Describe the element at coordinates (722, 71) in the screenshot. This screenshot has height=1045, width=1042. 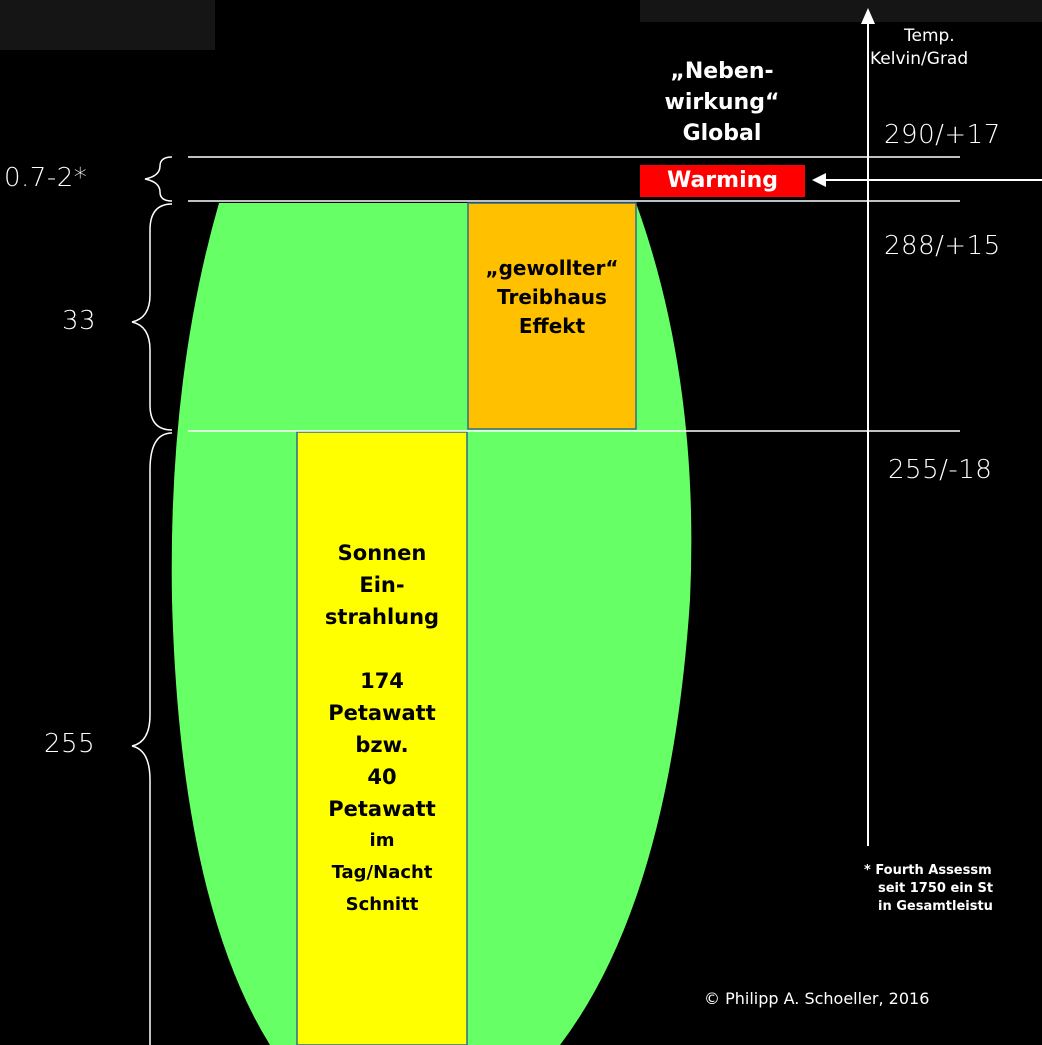
I see `side-effect-line1: „Neben-` at that location.